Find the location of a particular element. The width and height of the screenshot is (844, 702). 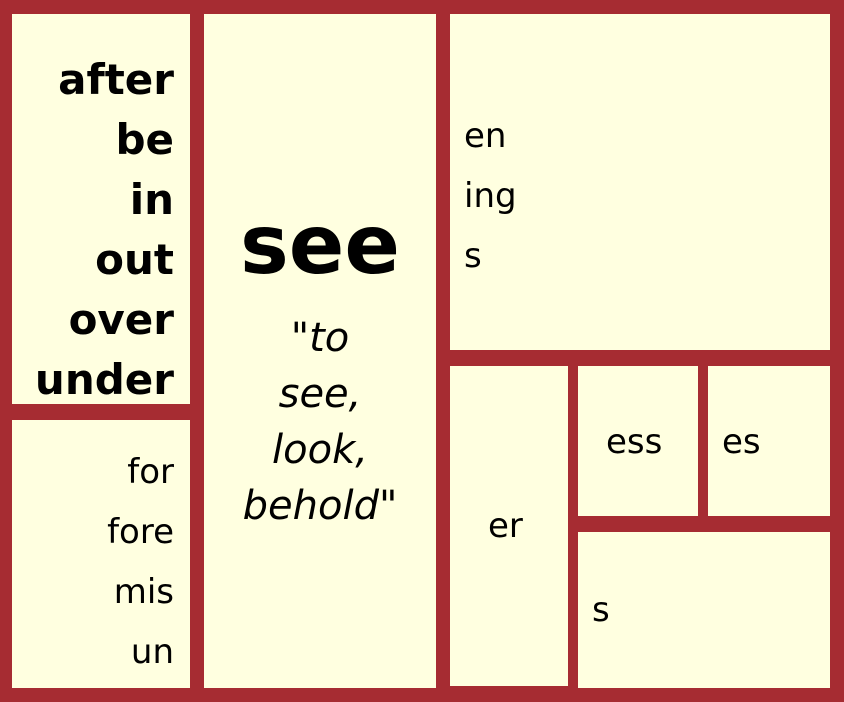

root-gloss: "to see, look, behold" is located at coordinates (320, 422).